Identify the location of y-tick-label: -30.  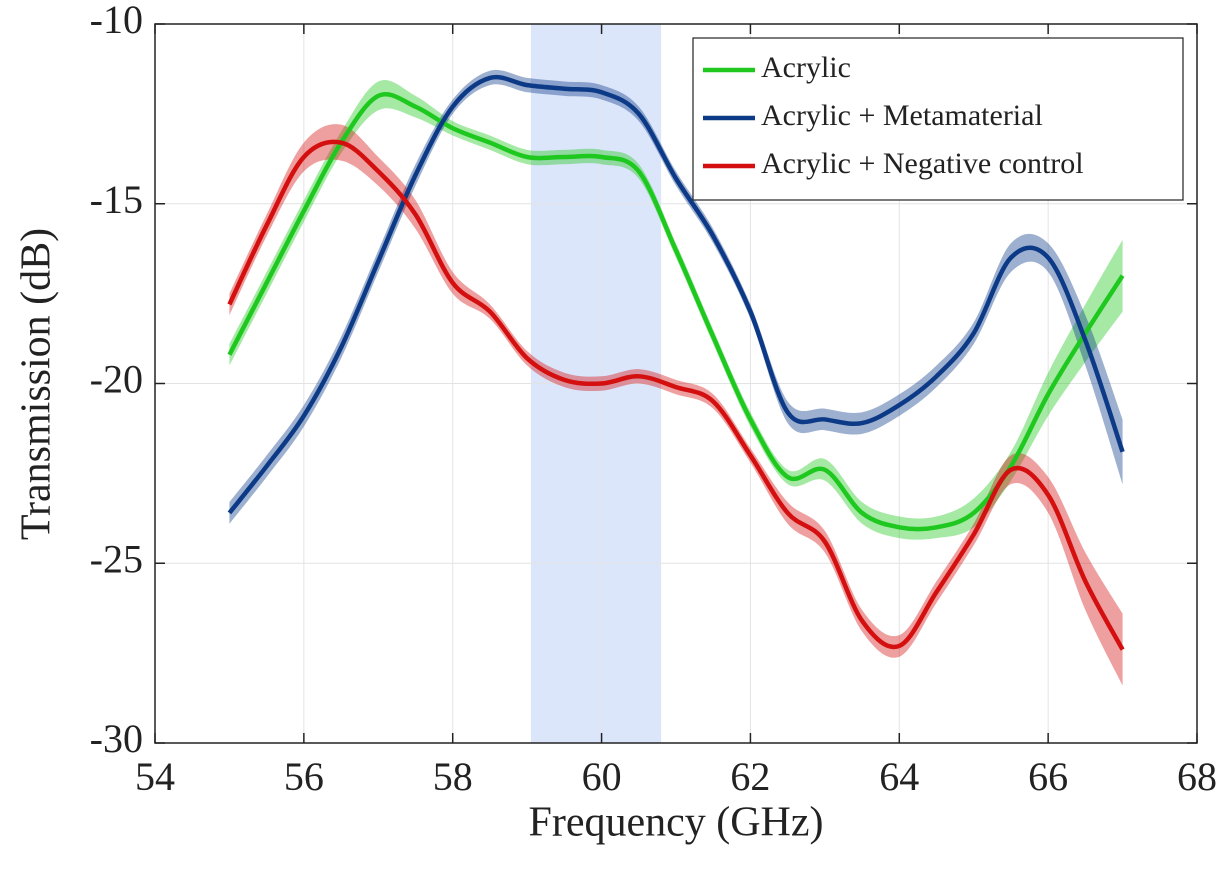
(116, 738).